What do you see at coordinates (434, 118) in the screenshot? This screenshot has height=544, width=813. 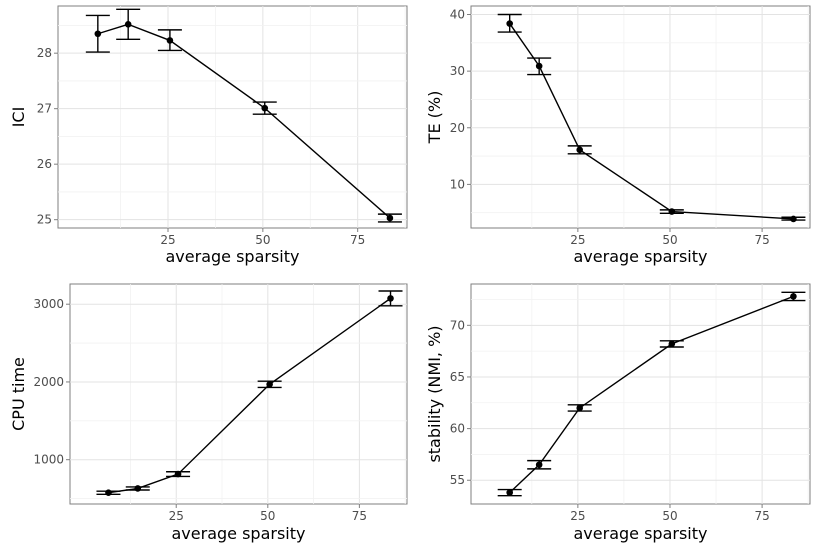 I see `y-axis-title: TE (%)` at bounding box center [434, 118].